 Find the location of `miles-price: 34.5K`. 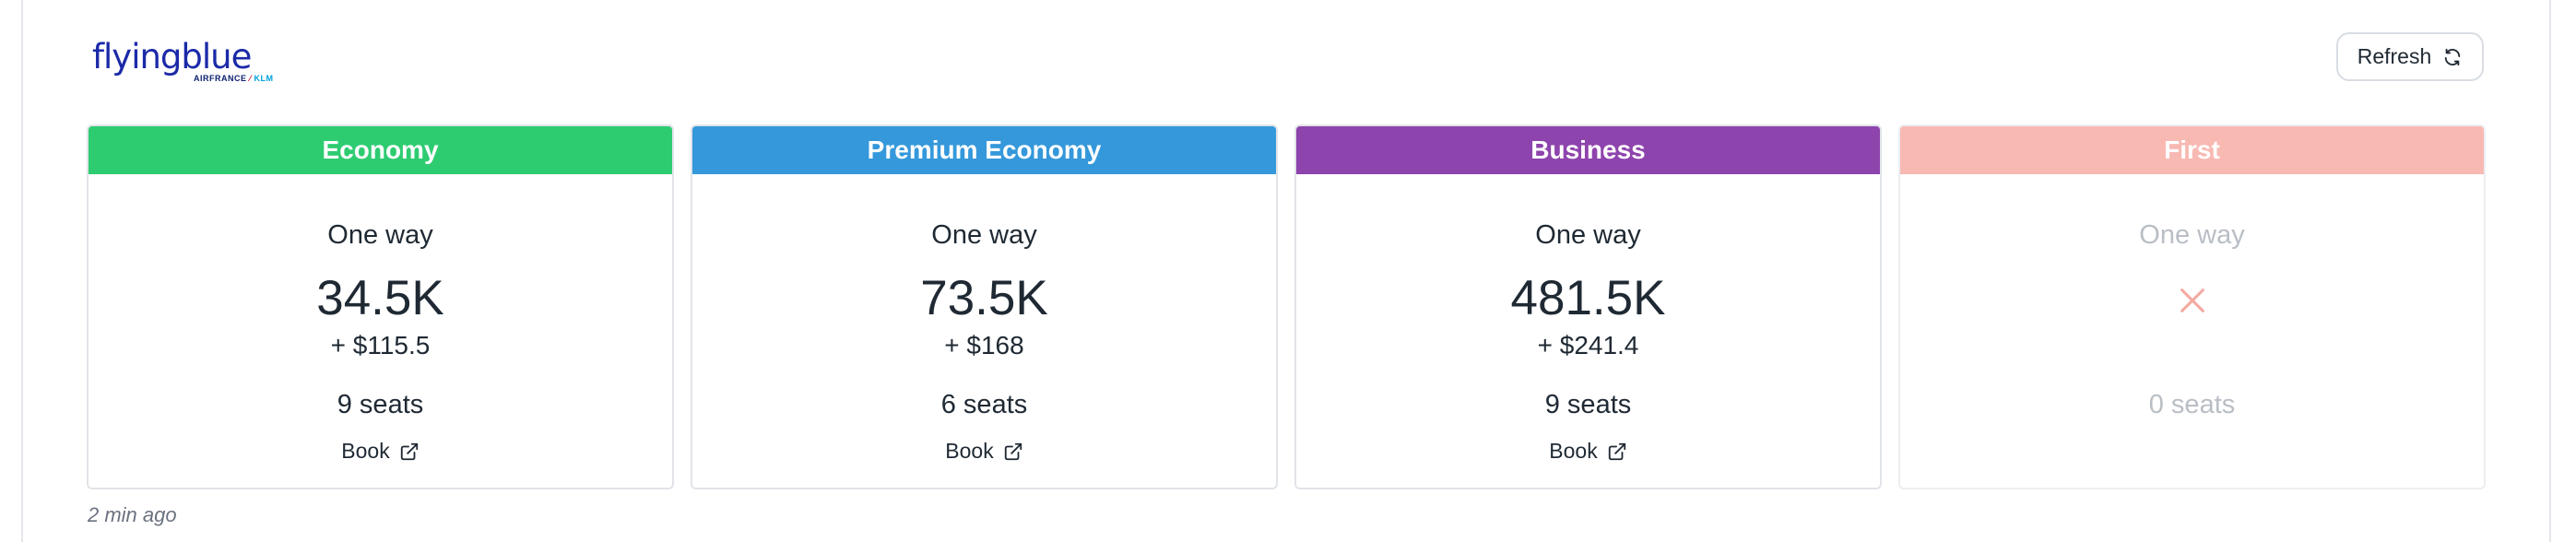

miles-price: 34.5K is located at coordinates (380, 298).